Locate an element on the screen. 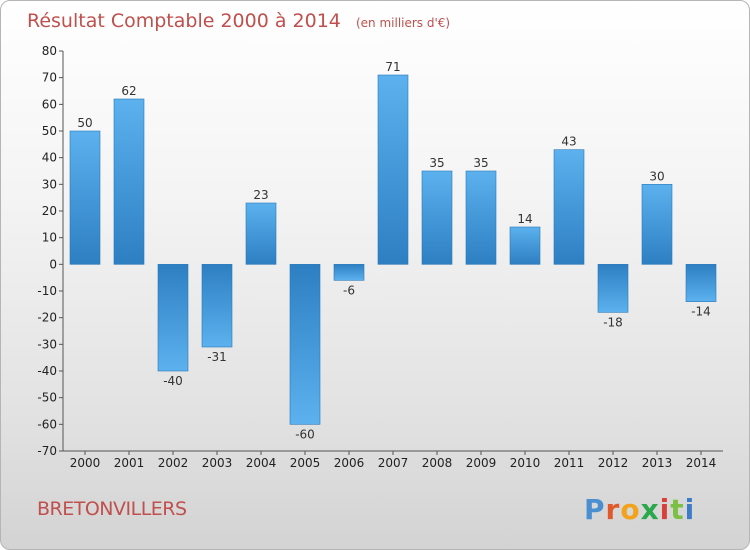  logo-letter: x is located at coordinates (650, 509).